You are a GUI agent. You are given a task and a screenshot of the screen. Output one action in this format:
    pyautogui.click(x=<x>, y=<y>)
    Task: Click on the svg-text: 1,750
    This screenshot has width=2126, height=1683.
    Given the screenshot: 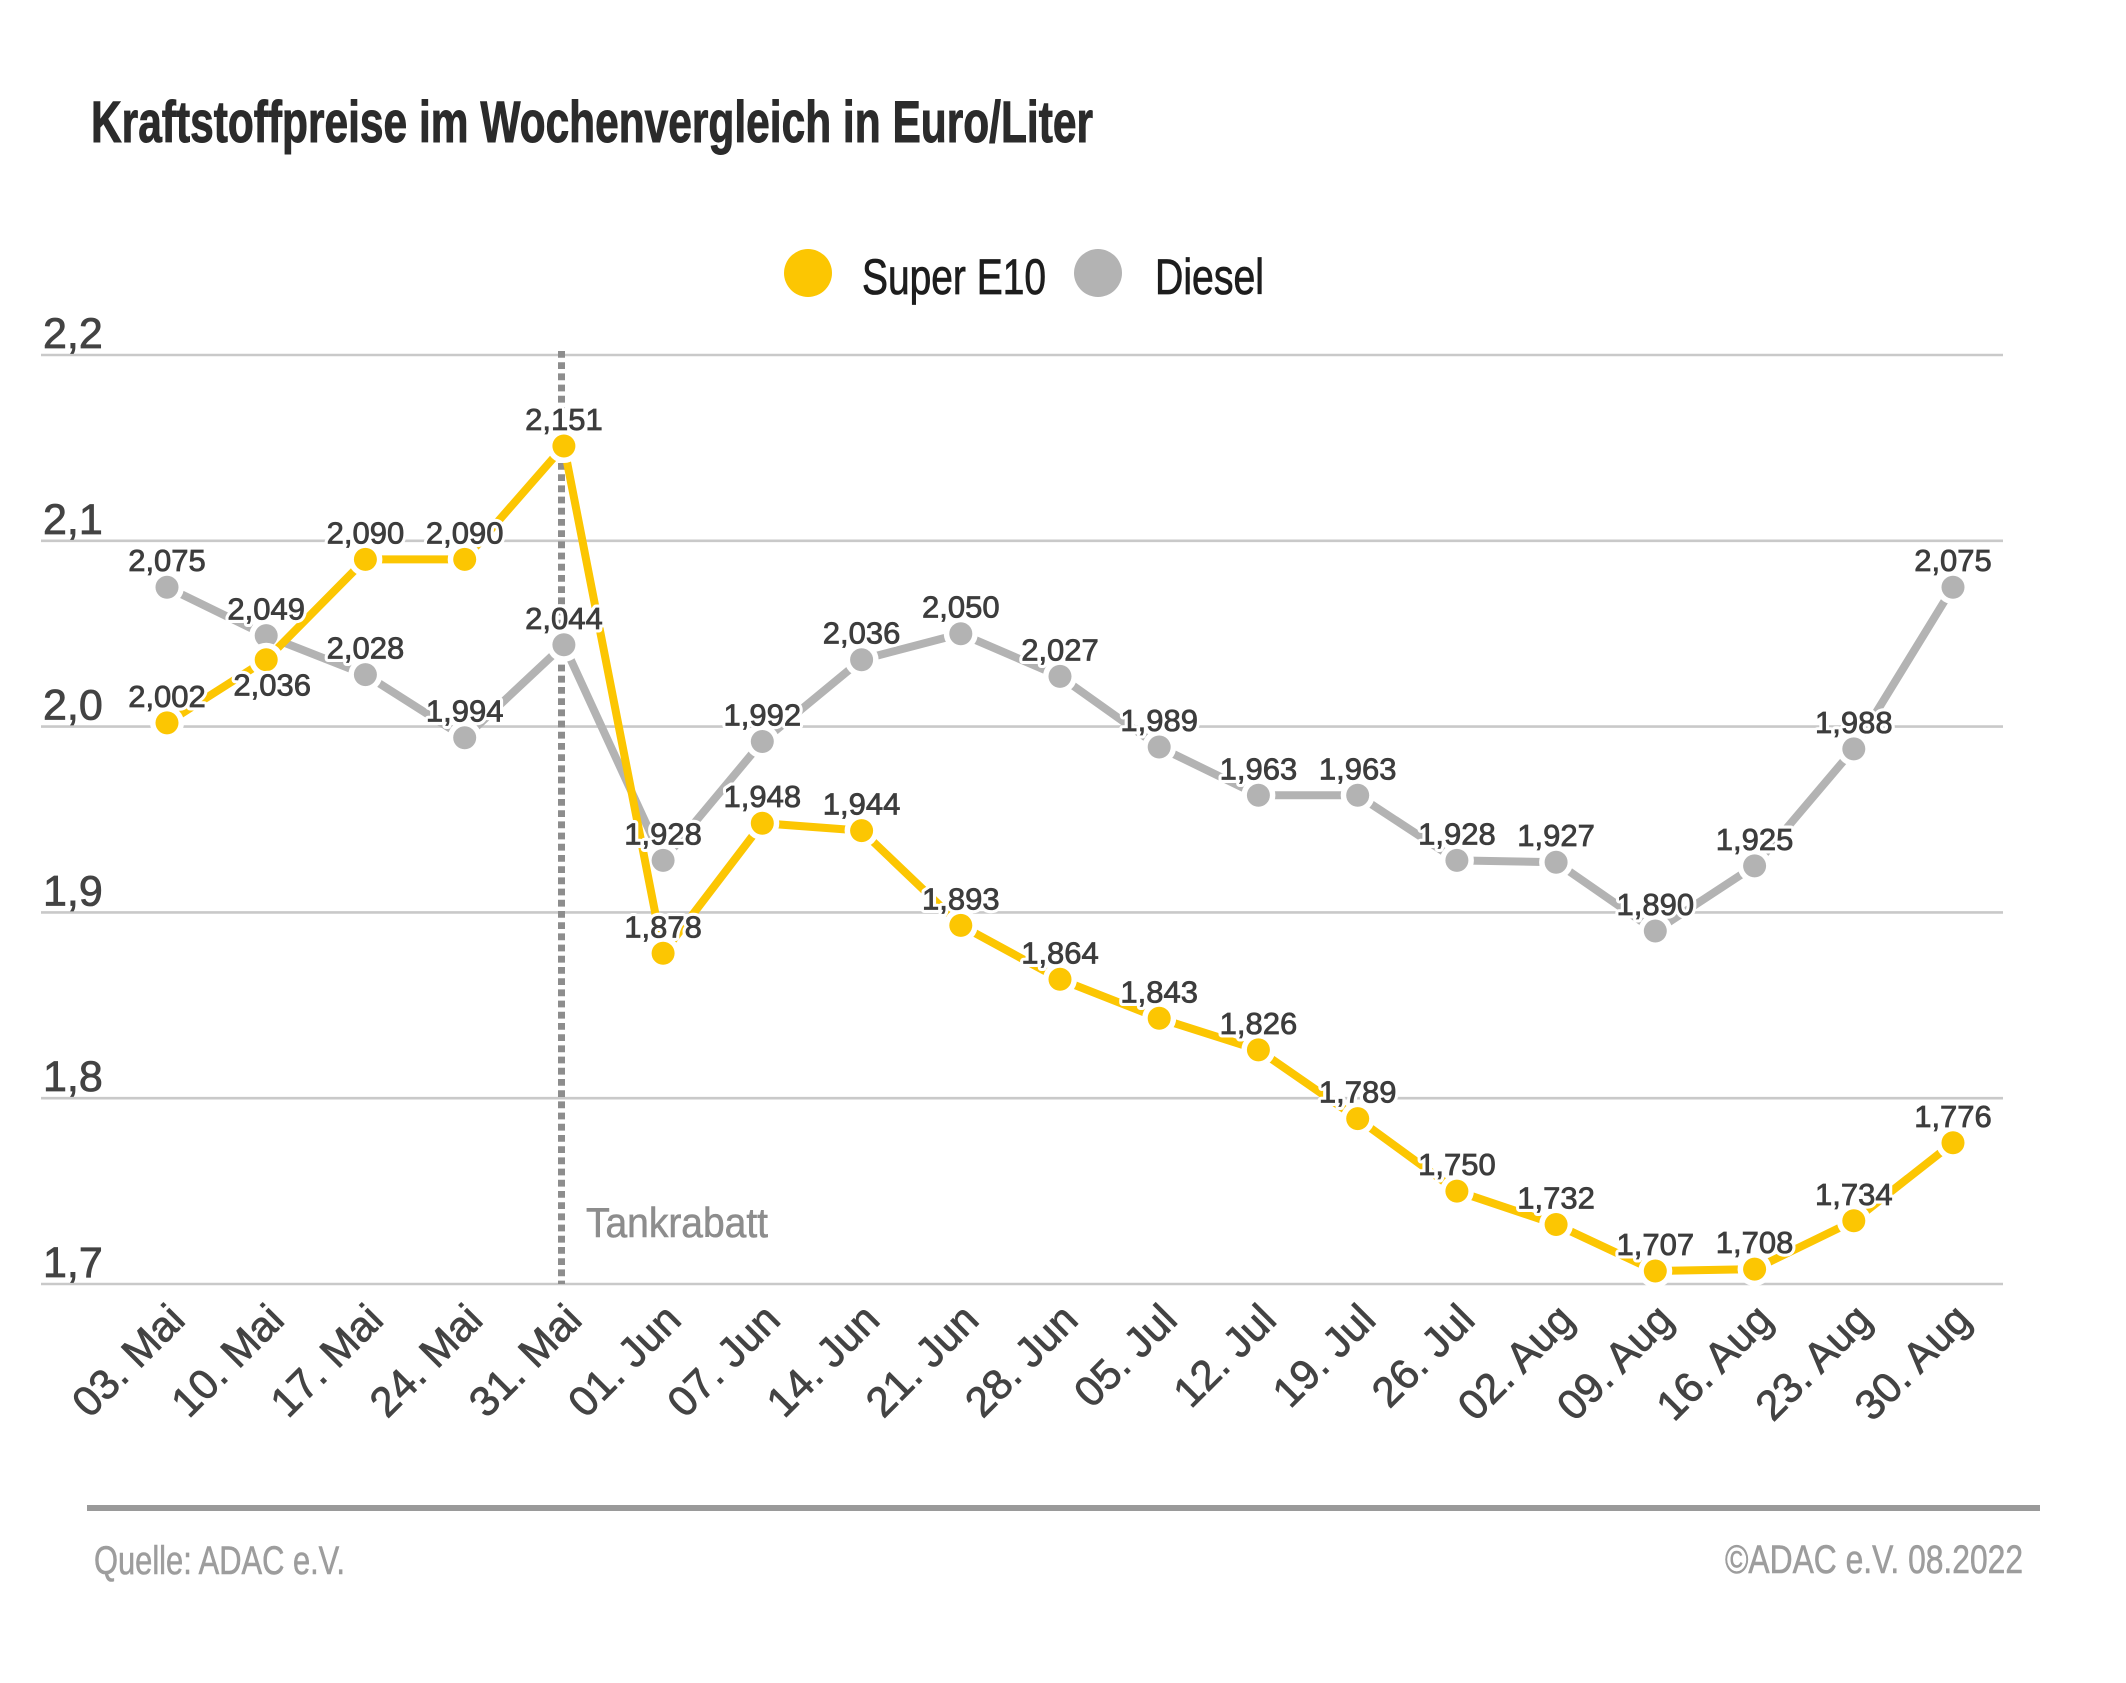 What is the action you would take?
    pyautogui.click(x=1457, y=1164)
    